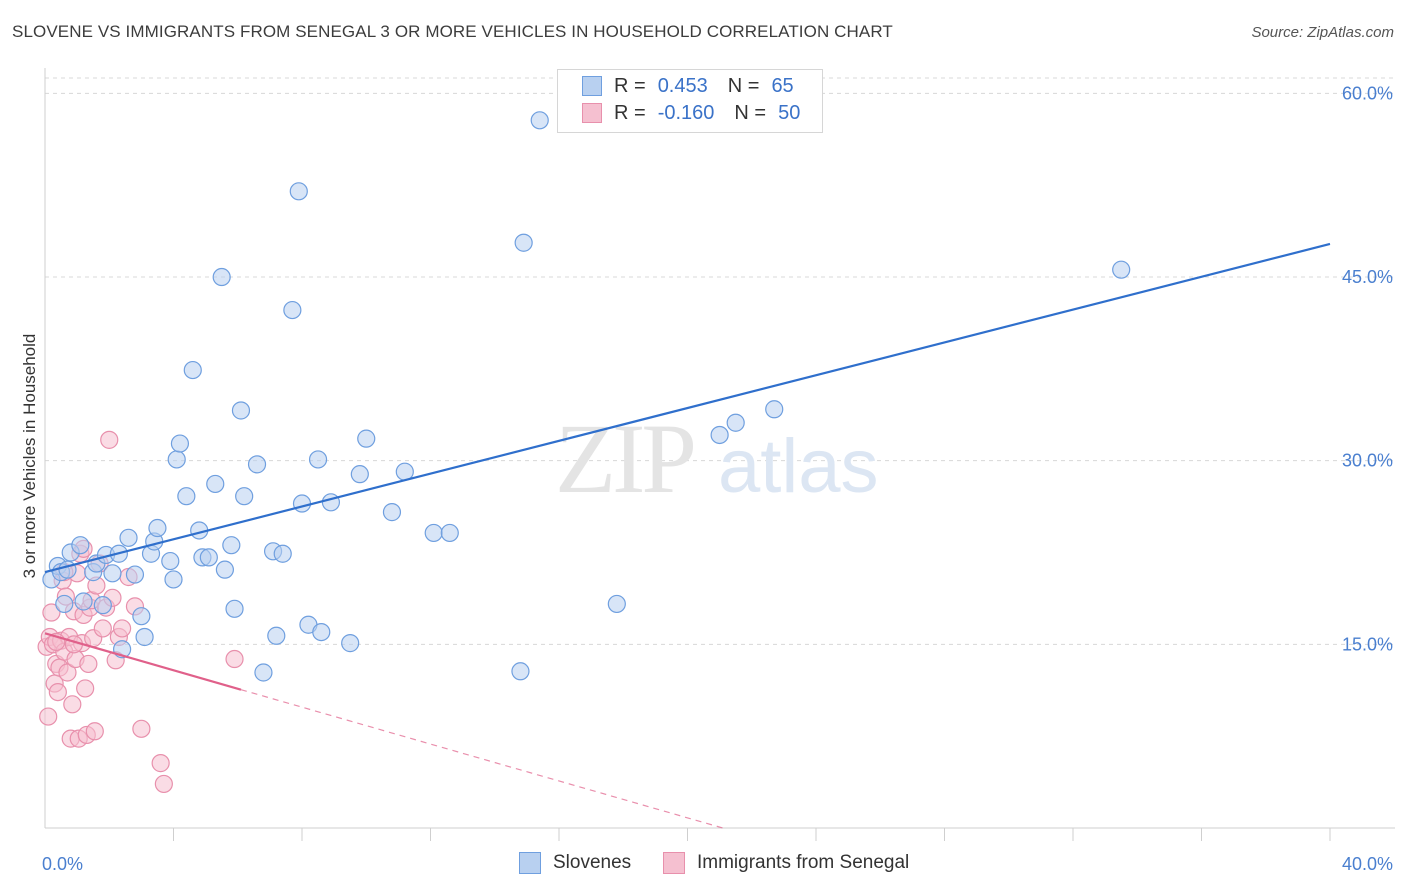 This screenshot has height=892, width=1406. Describe the element at coordinates (592, 113) in the screenshot. I see `legend-swatch-pink` at that location.